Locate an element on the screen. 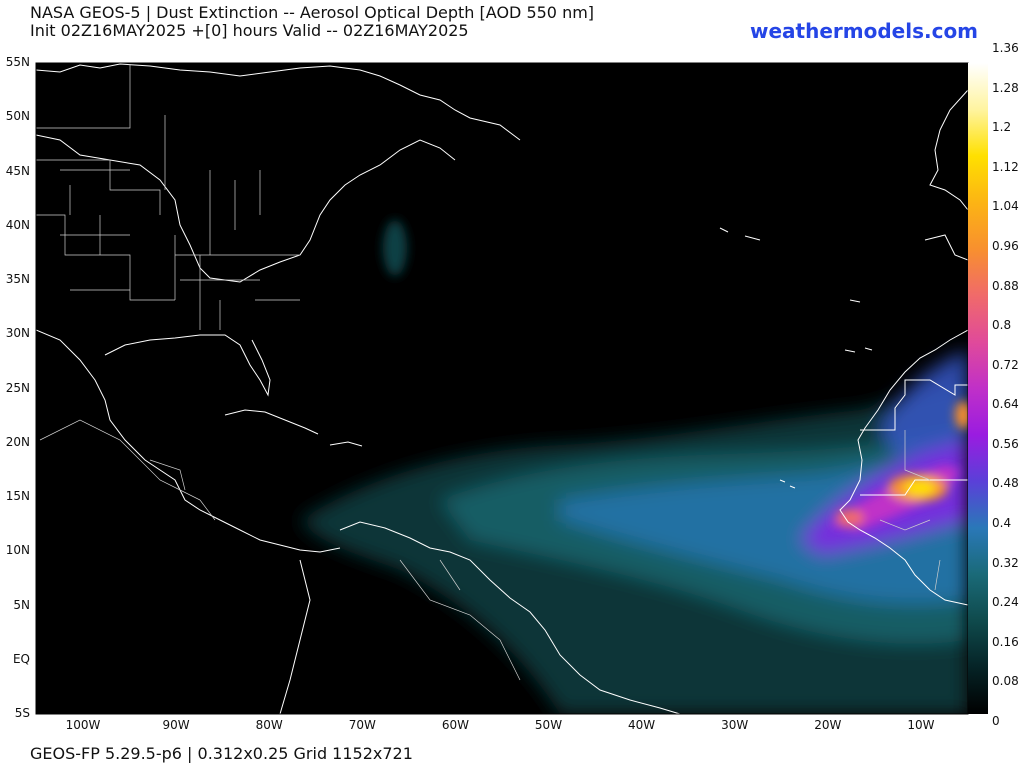  lat-label: 40N is located at coordinates (17, 224).